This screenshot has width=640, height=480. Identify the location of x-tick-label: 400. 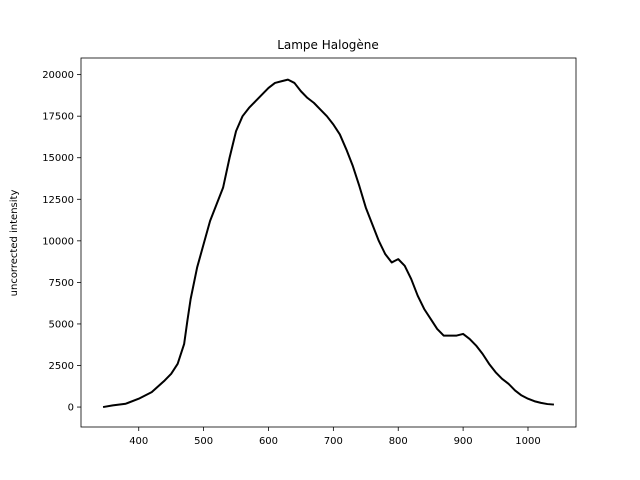
(138, 441).